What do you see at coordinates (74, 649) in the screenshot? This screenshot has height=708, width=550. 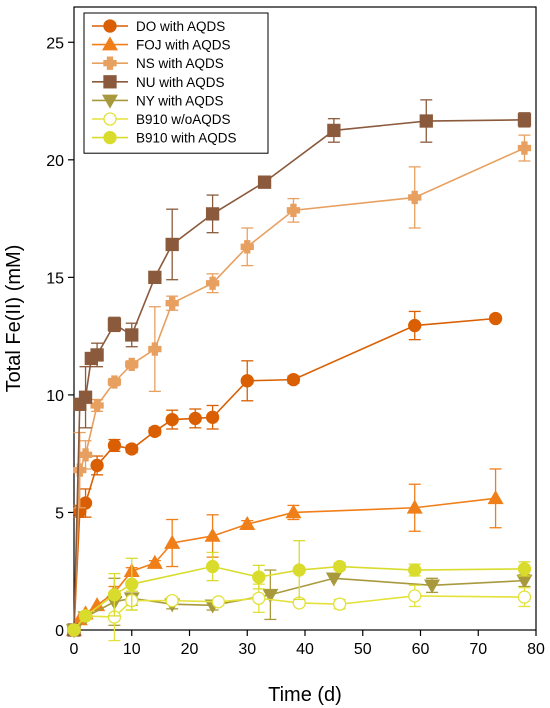 I see `x-tick-label: 0` at bounding box center [74, 649].